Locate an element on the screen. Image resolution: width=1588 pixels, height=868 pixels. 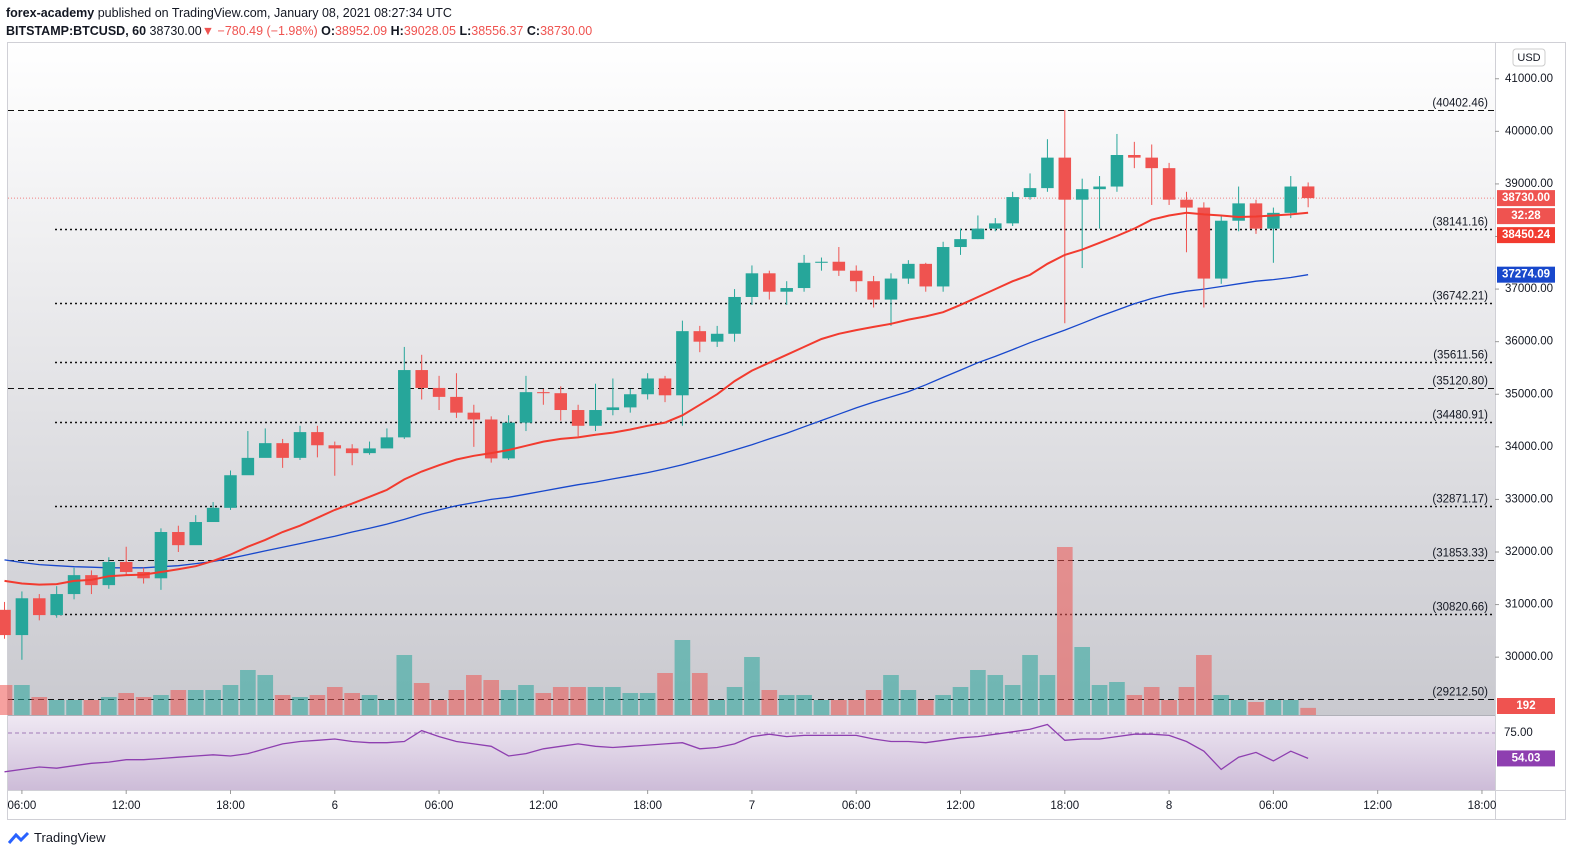
level-label: (38141.16) is located at coordinates (1460, 223).